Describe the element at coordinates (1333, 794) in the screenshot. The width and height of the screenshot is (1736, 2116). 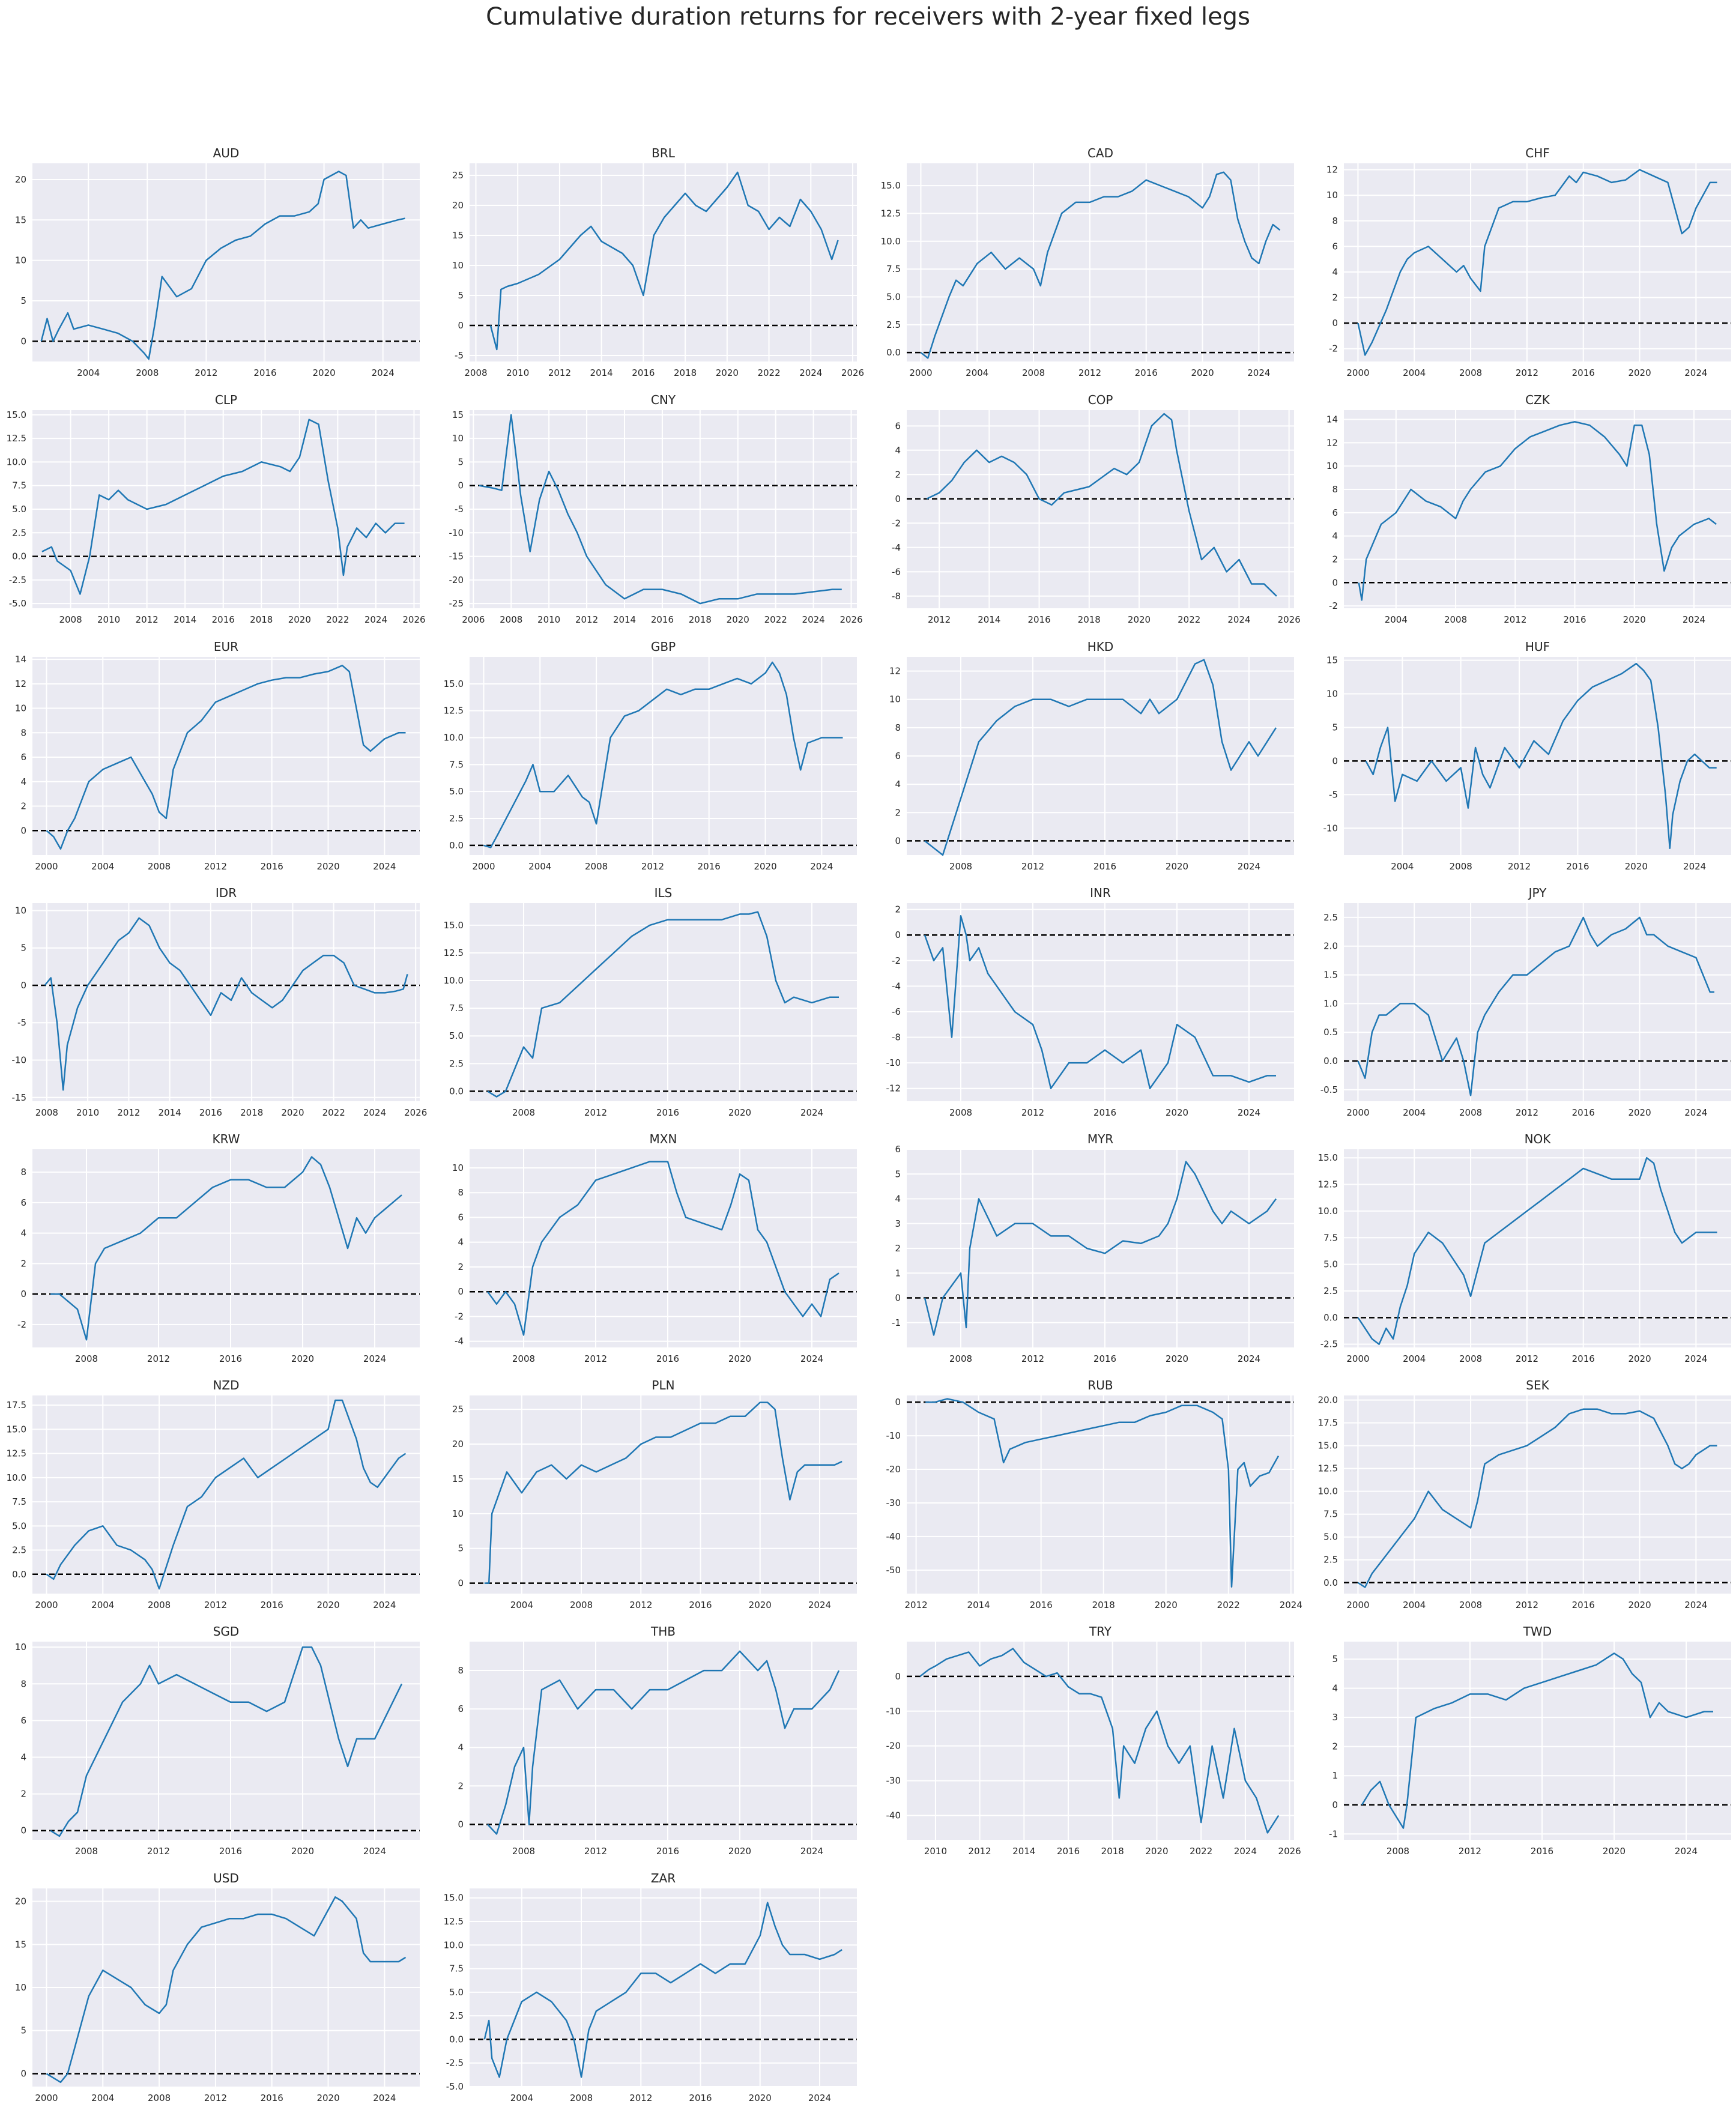
I see `y-tick-label: -5` at that location.